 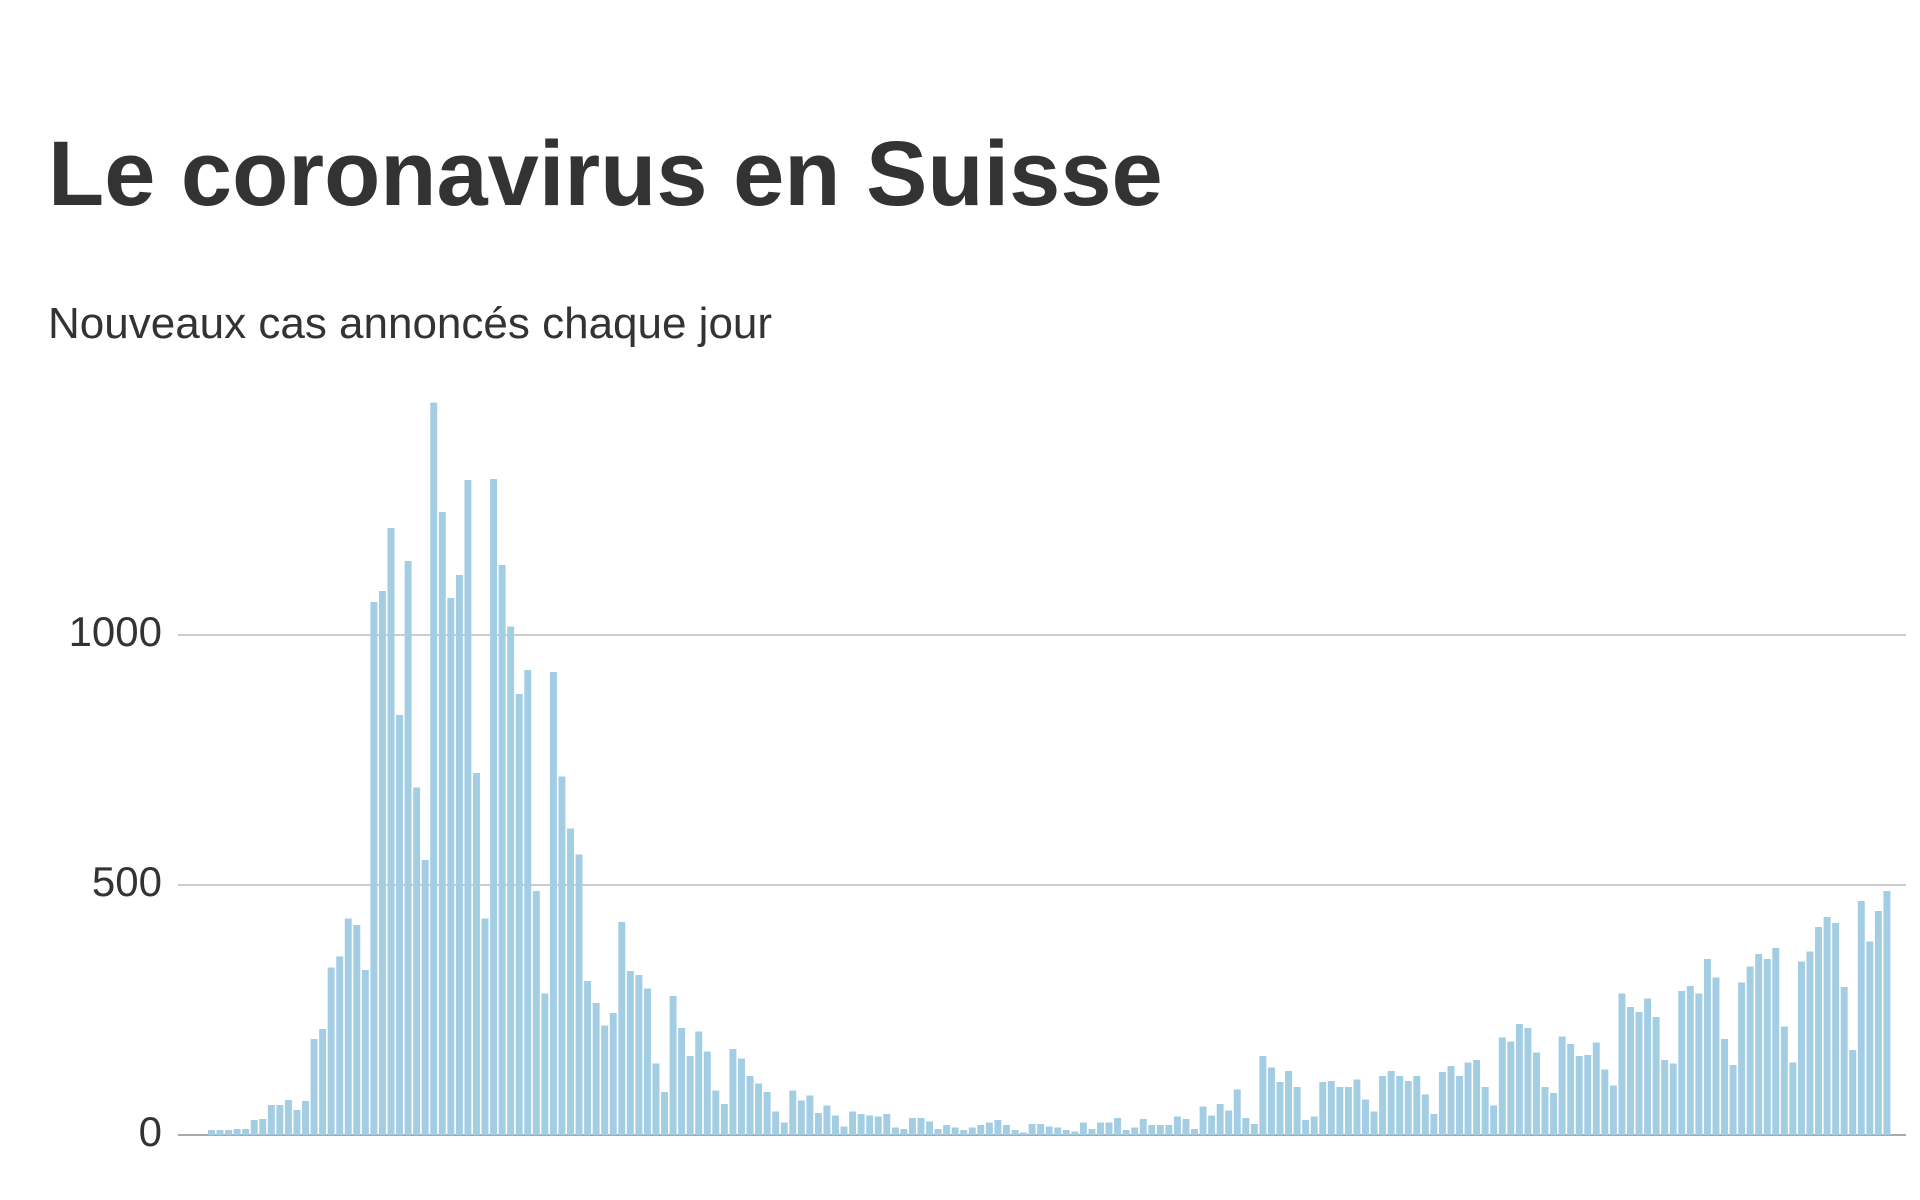 What do you see at coordinates (127, 881) in the screenshot?
I see `y-tick-label: 500` at bounding box center [127, 881].